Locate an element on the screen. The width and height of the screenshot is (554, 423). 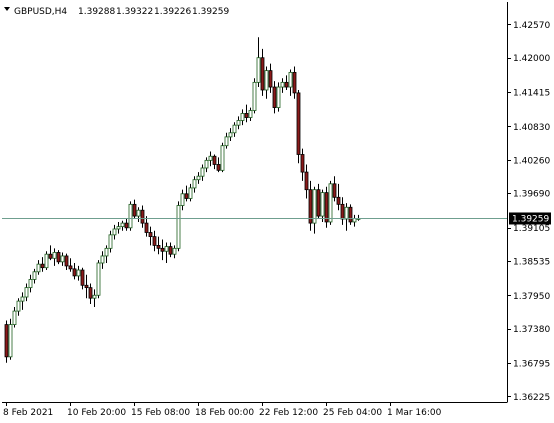
price-tick-label: 1.39690 is located at coordinates (531, 195).